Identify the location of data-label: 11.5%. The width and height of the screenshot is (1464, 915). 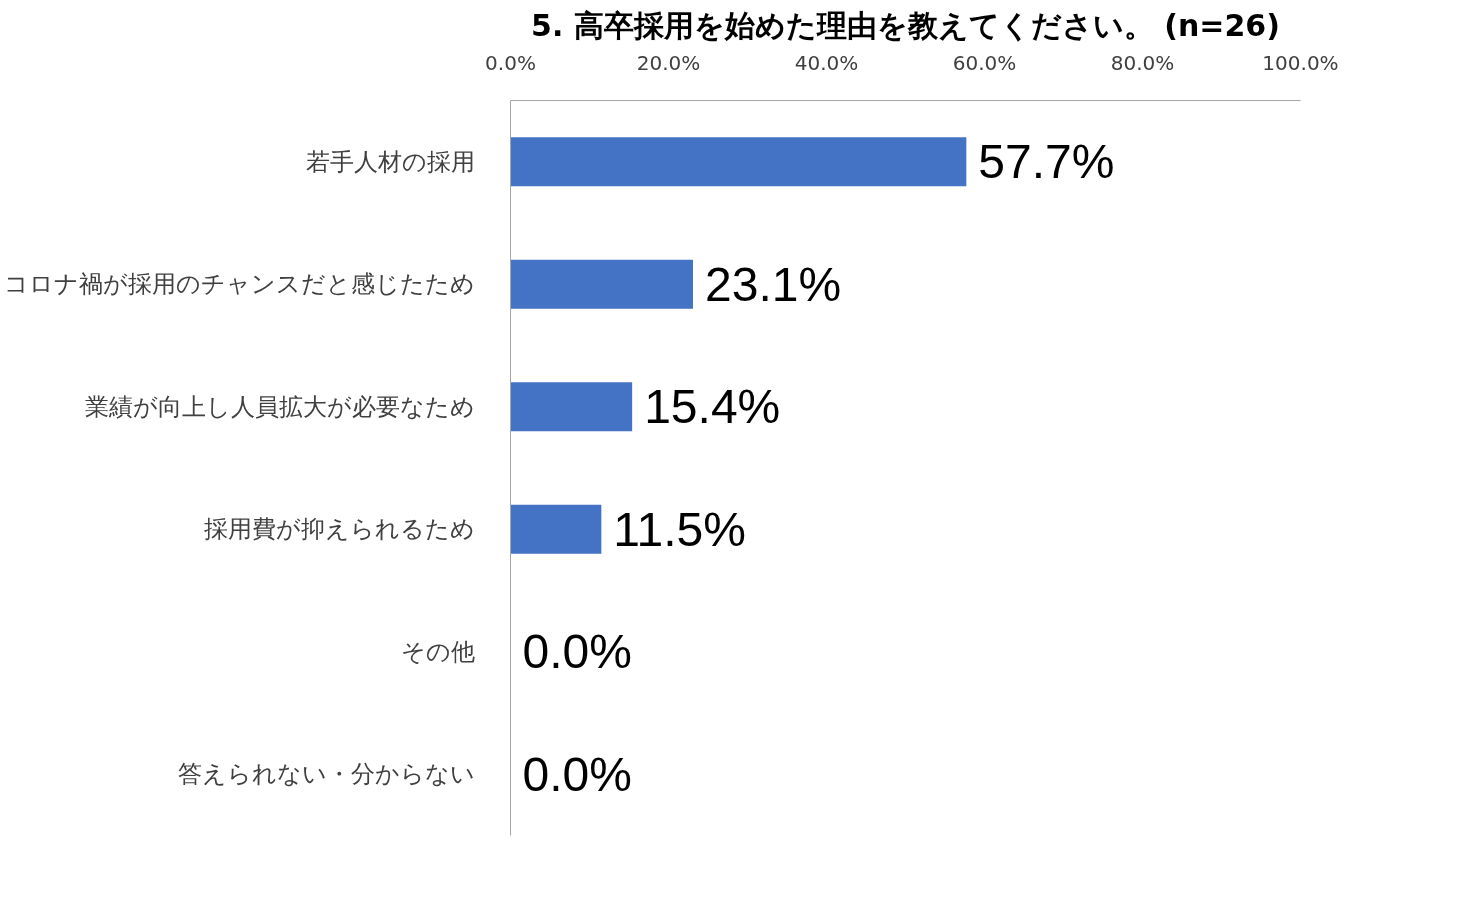
(679, 529).